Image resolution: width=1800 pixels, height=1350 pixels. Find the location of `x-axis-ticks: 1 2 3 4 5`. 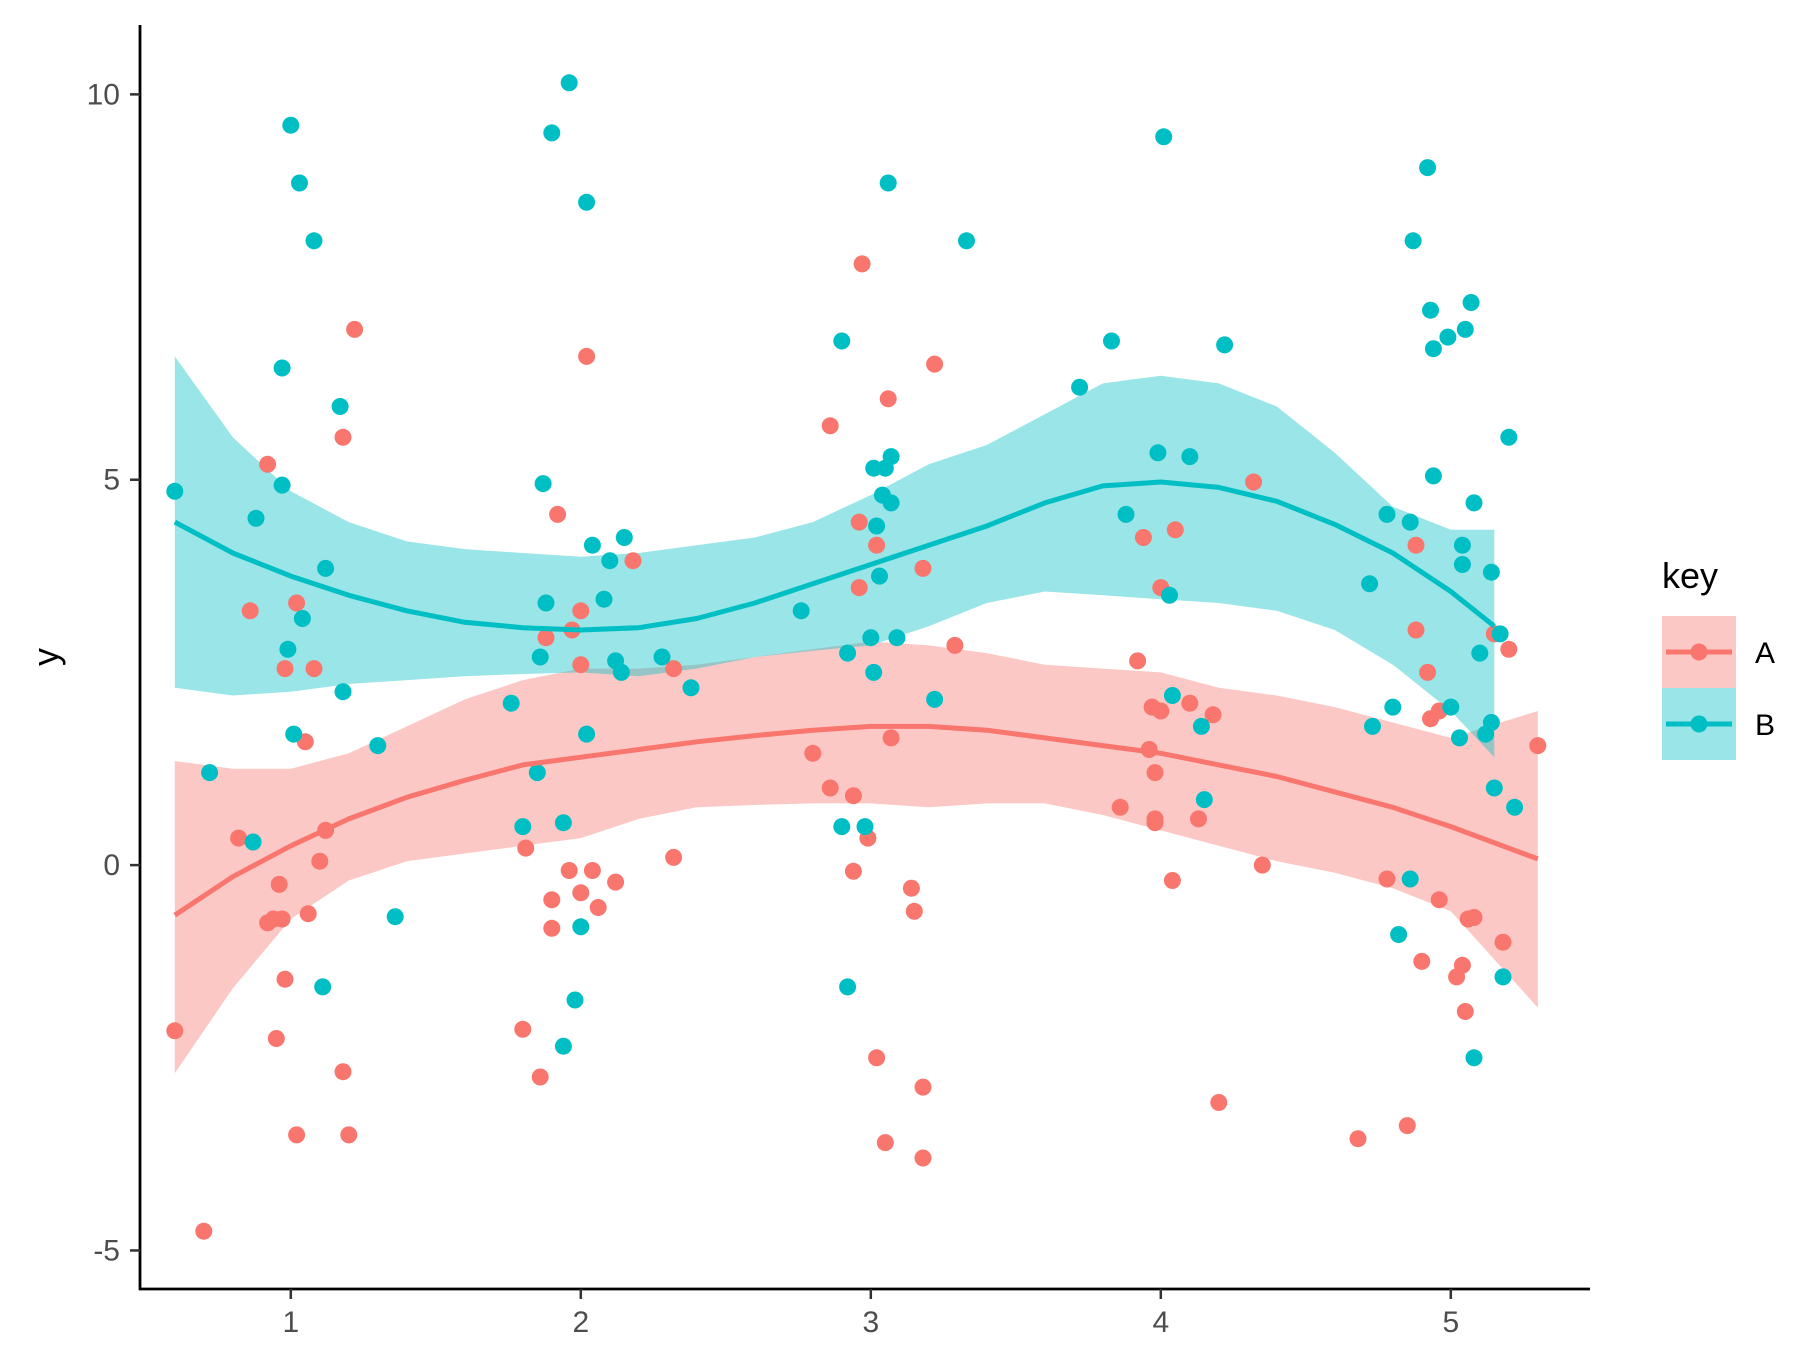

x-axis-ticks: 1 2 3 4 5 is located at coordinates (870, 1314).